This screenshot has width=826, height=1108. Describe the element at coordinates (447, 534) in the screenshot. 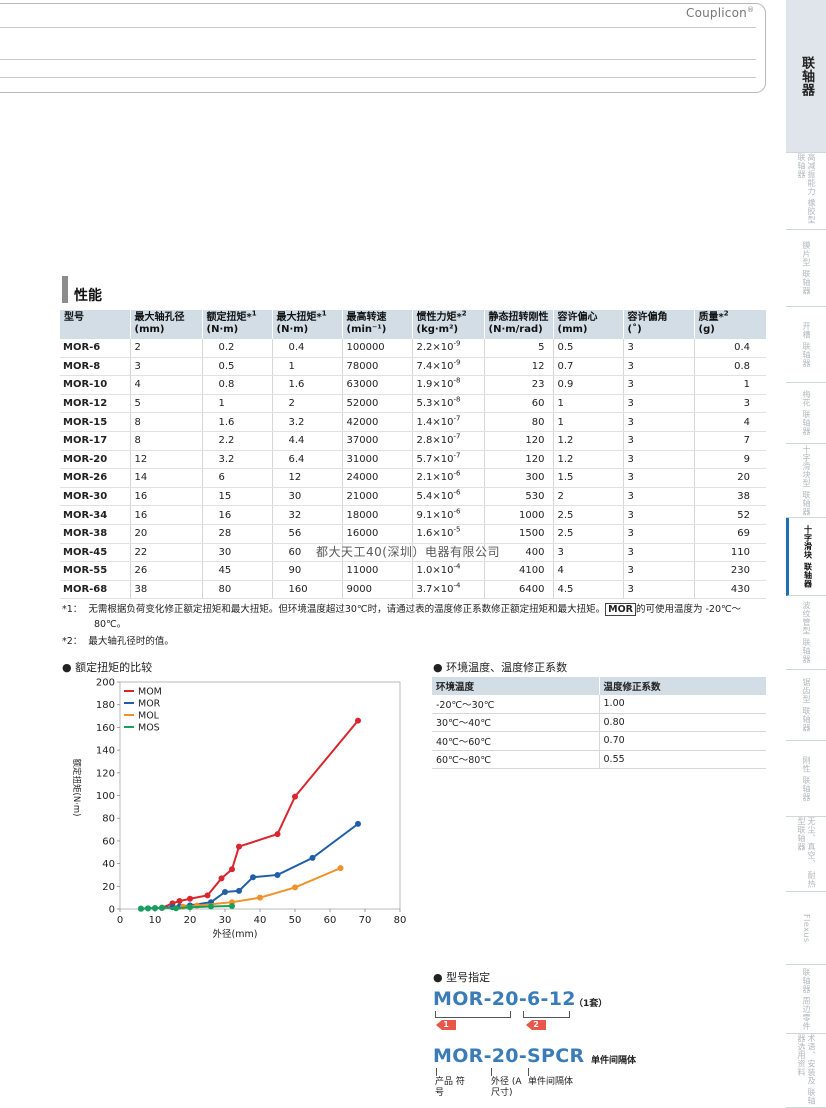

I see `table-cell: 1.6×10-5` at that location.